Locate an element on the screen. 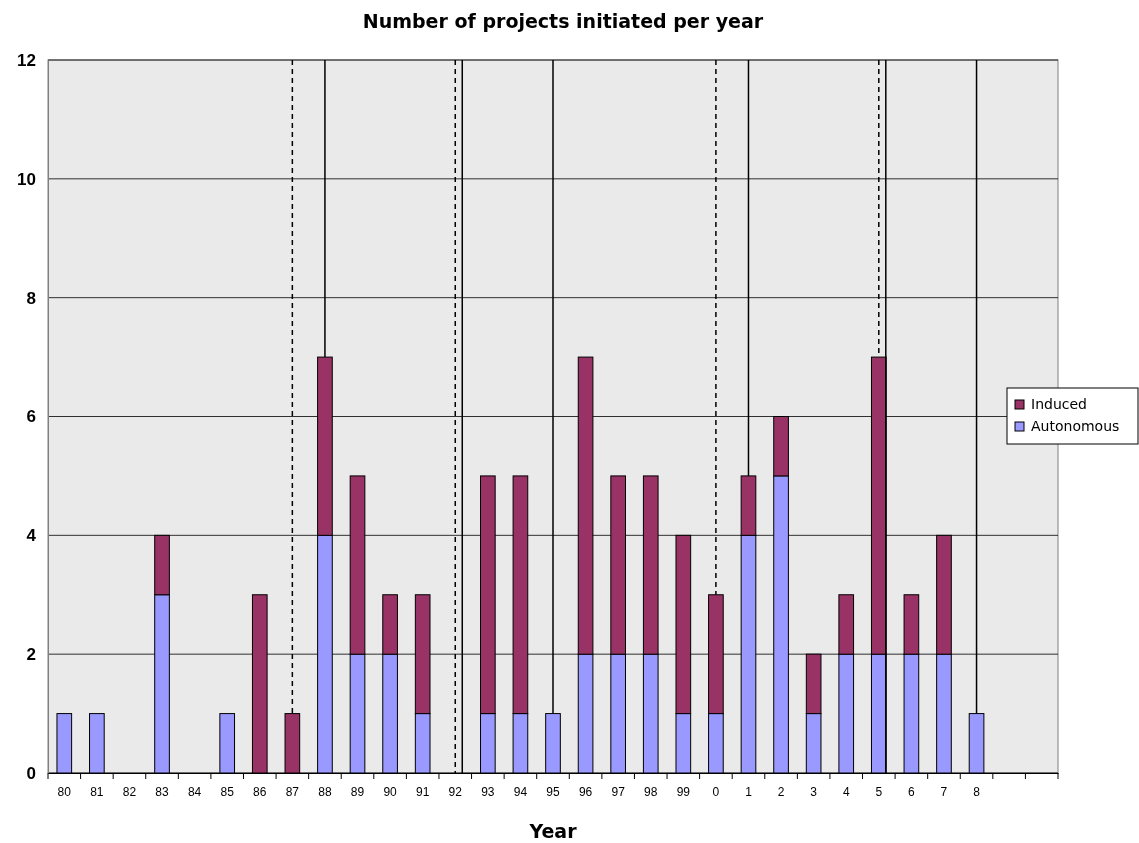 The height and width of the screenshot is (843, 1139). x-tick-label: 87 is located at coordinates (292, 791).